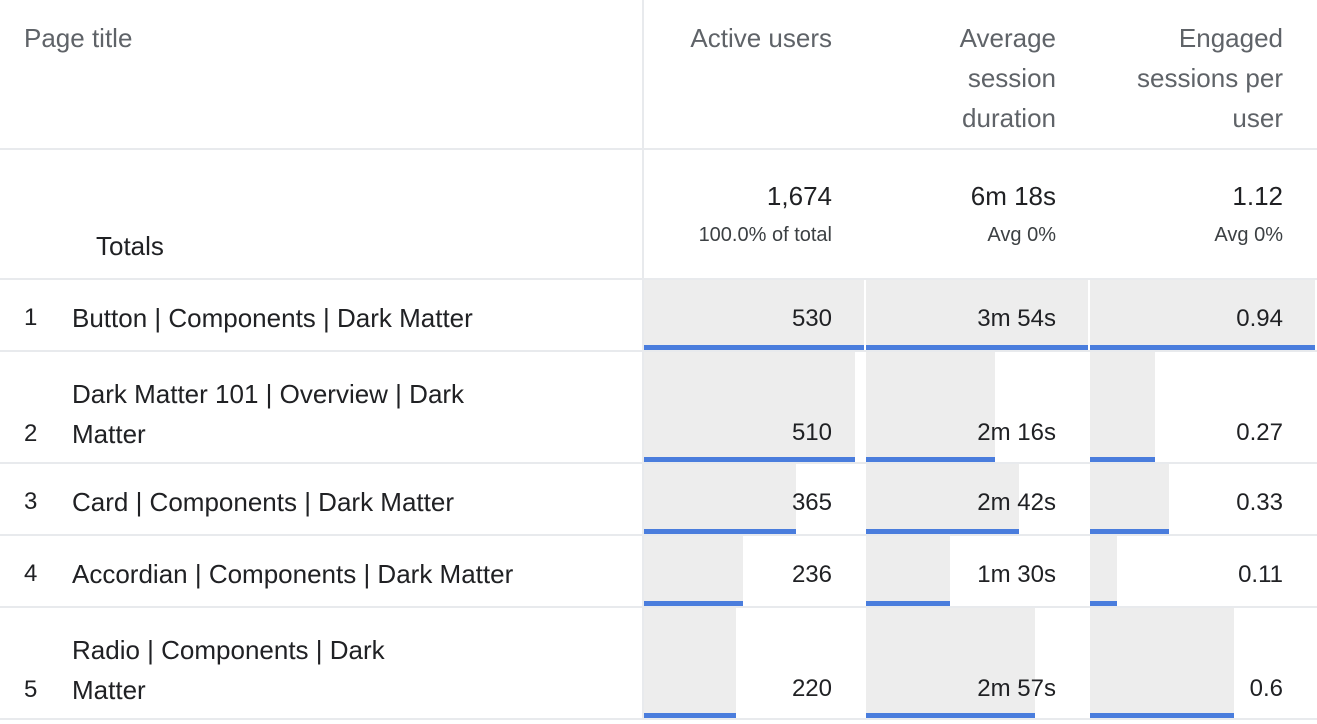  I want to click on cell-engaged-sessions: 0.6, so click(1201, 663).